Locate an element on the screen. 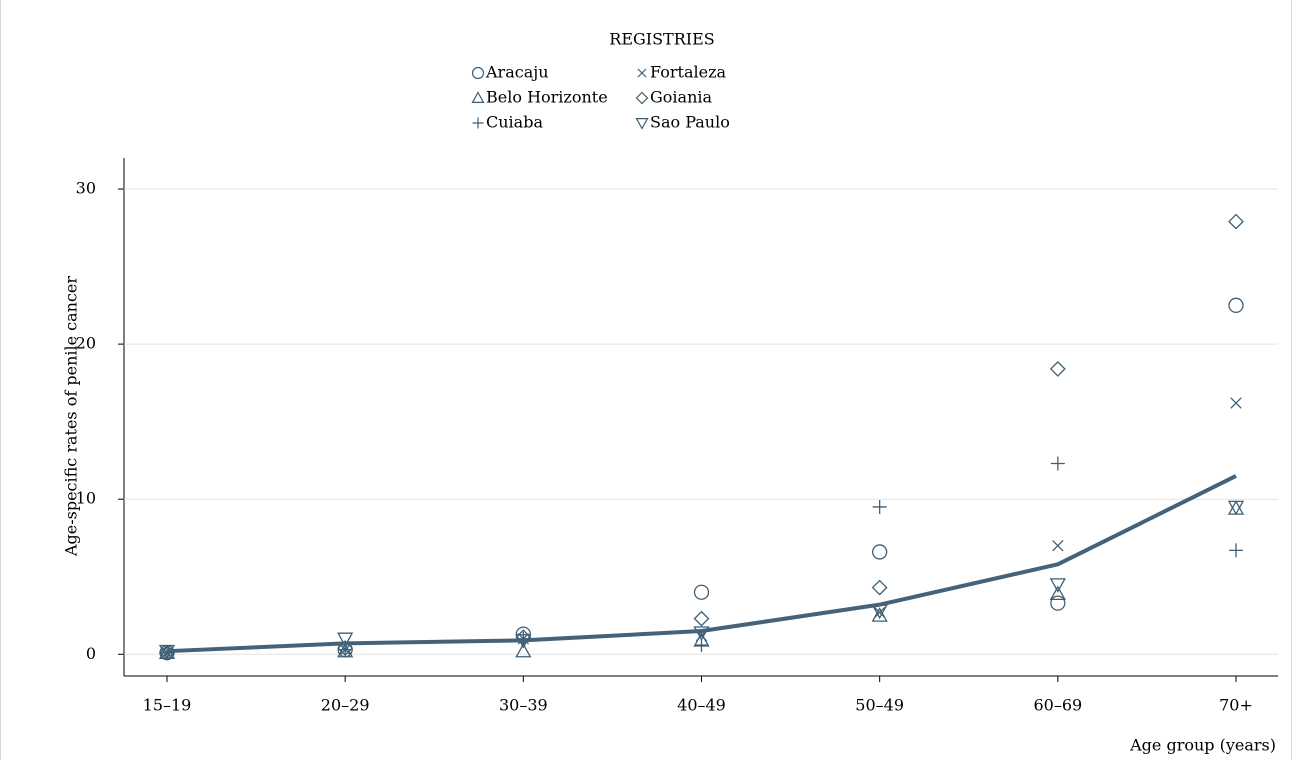  y-tick-label: 20 is located at coordinates (86, 343).